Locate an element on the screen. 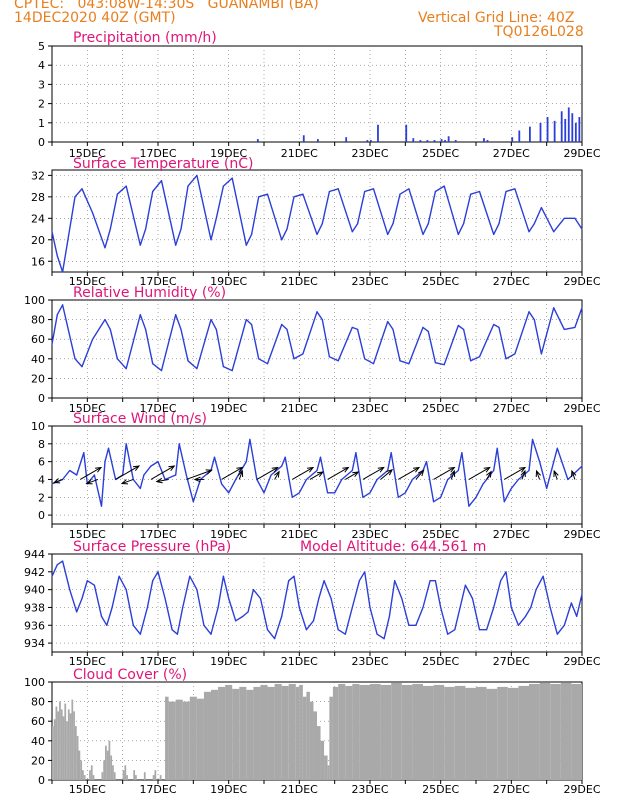 The image size is (618, 800). y-tick-label: 28 is located at coordinates (38, 197).